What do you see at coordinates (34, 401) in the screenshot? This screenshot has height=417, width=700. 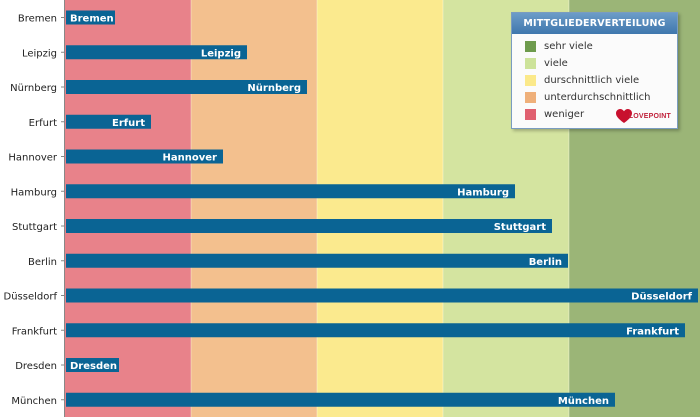 I see `tick-label-muenchen: München` at bounding box center [34, 401].